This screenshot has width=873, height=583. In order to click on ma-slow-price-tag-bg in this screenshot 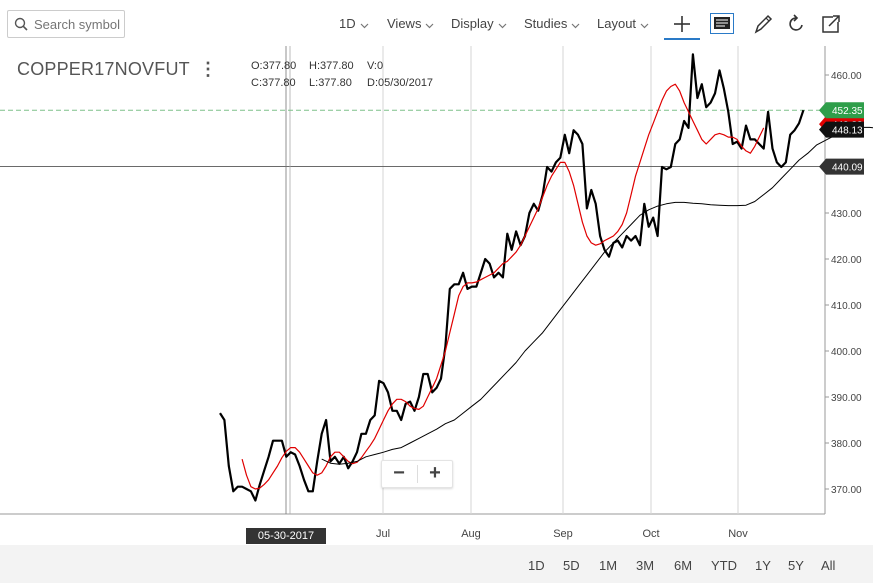, I will do `click(841, 129)`.